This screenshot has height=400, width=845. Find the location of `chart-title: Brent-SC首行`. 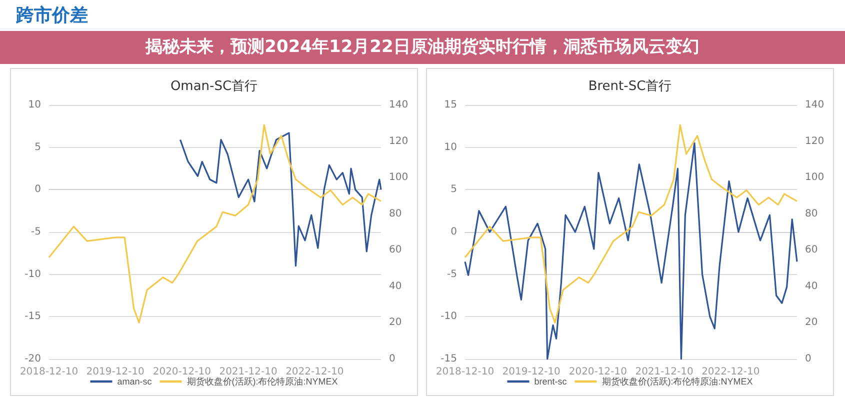

chart-title: Brent-SC首行 is located at coordinates (630, 86).